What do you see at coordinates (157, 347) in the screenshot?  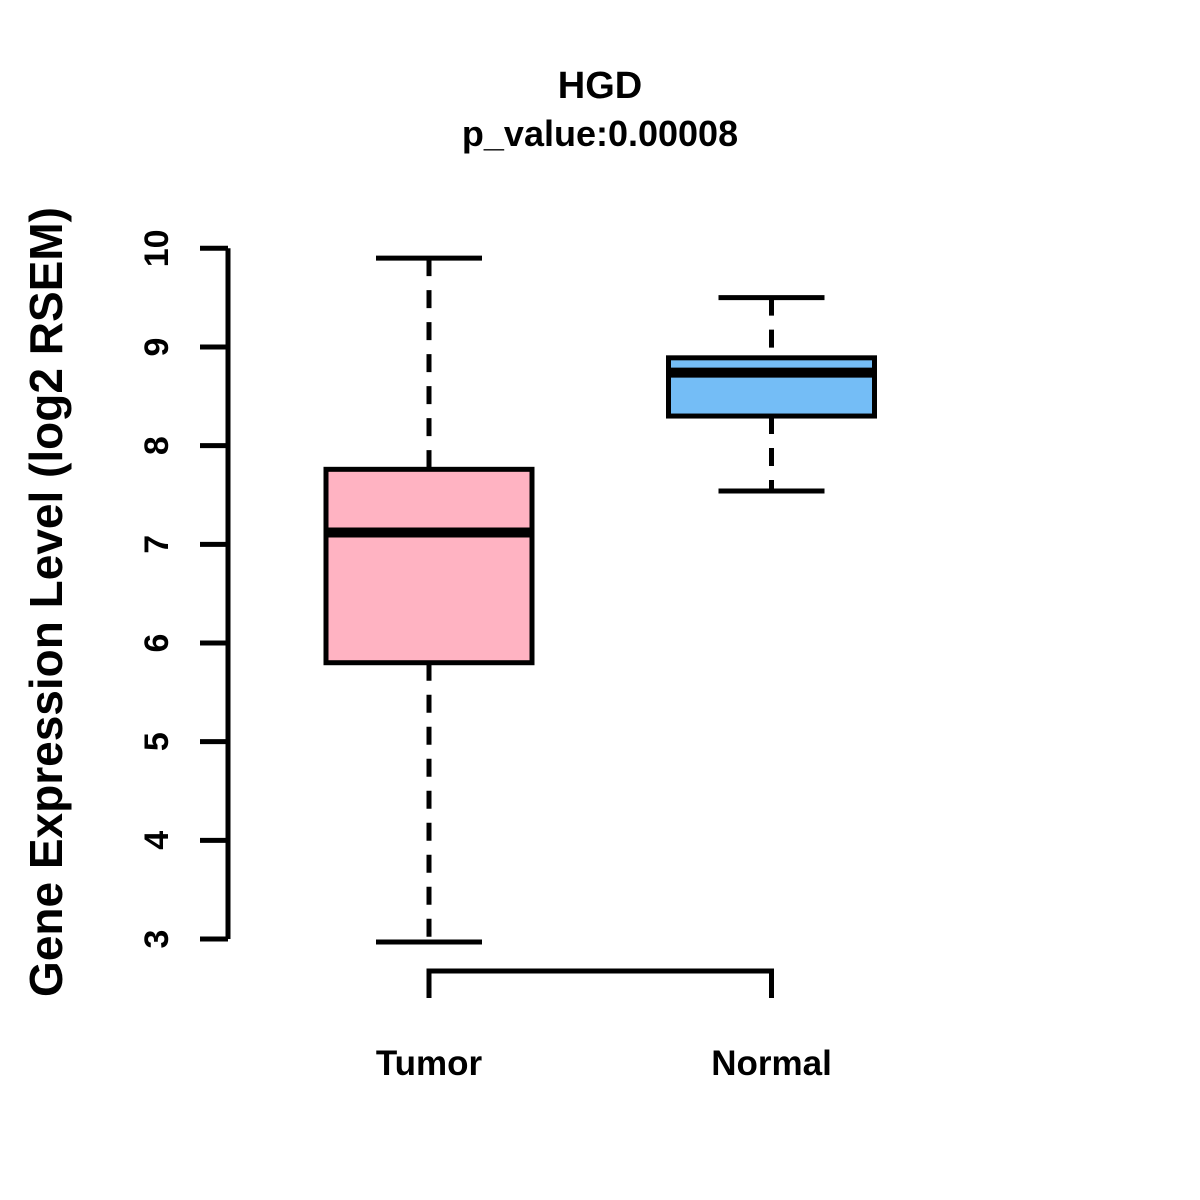 I see `y-tick-label: 9` at bounding box center [157, 347].